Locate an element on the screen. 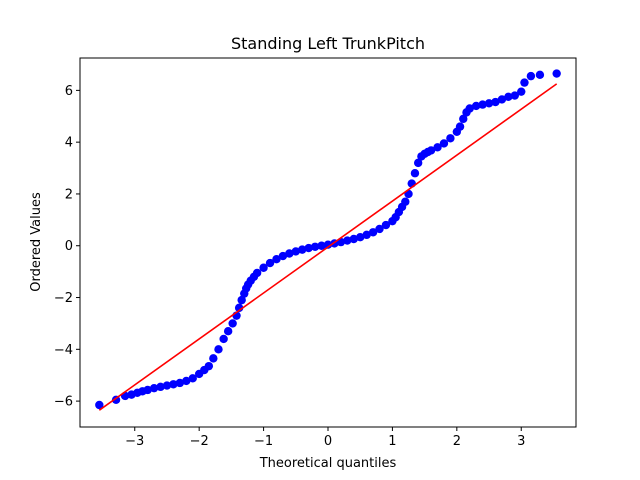  chart-title: Standing Left TrunkPitch is located at coordinates (328, 43).